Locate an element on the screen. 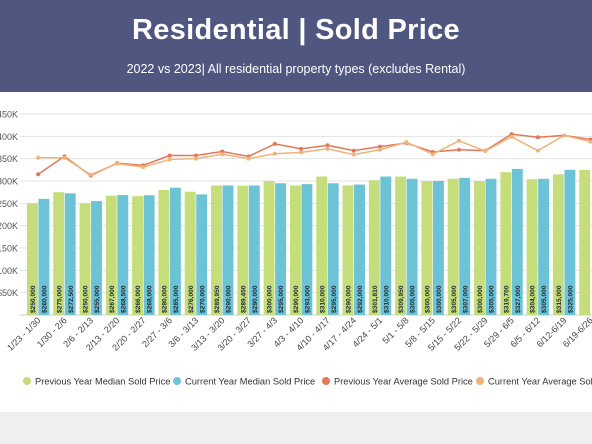 The image size is (592, 444). y-tick-label: $200K is located at coordinates (9, 226).